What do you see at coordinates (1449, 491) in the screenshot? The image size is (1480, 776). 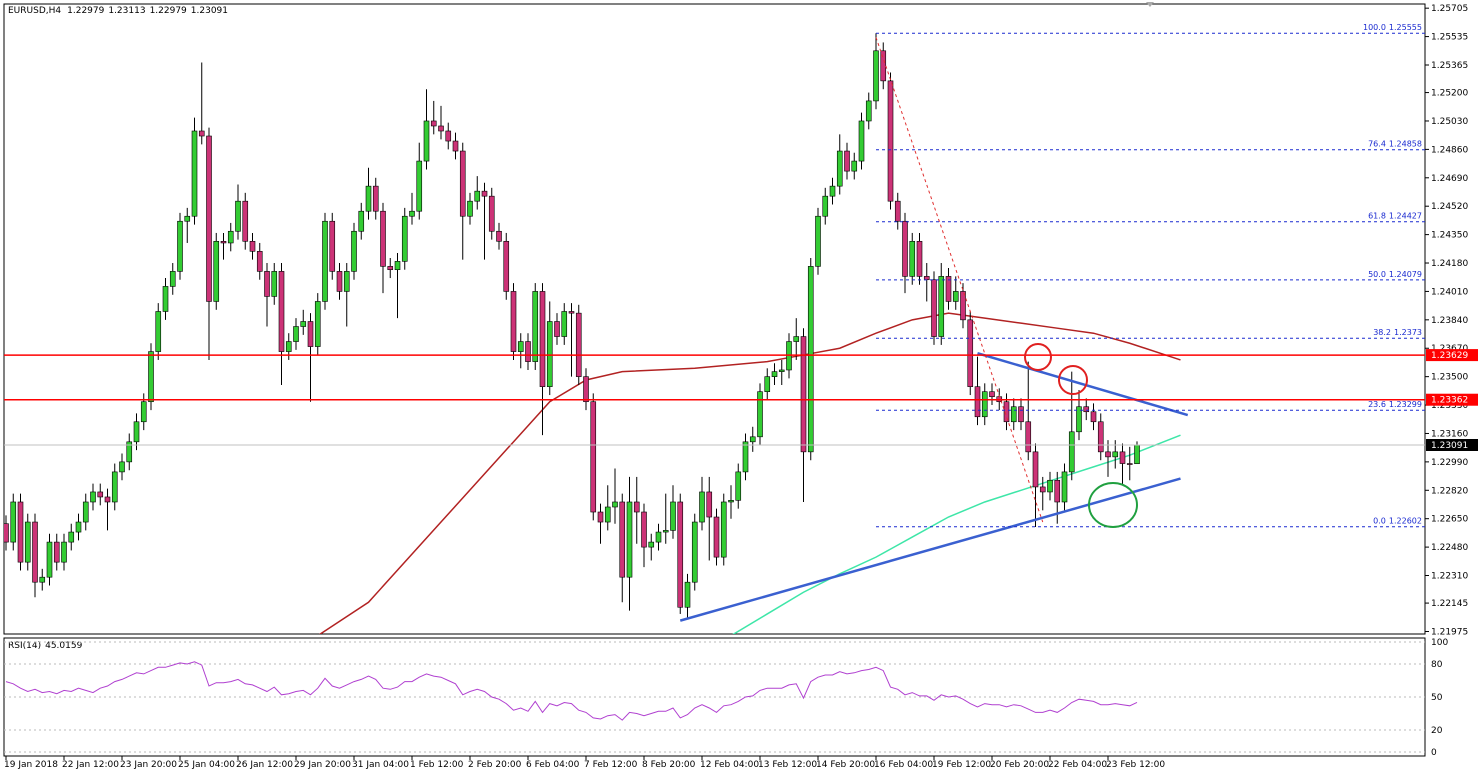 I see `y-tick-label: 1.22820` at bounding box center [1449, 491].